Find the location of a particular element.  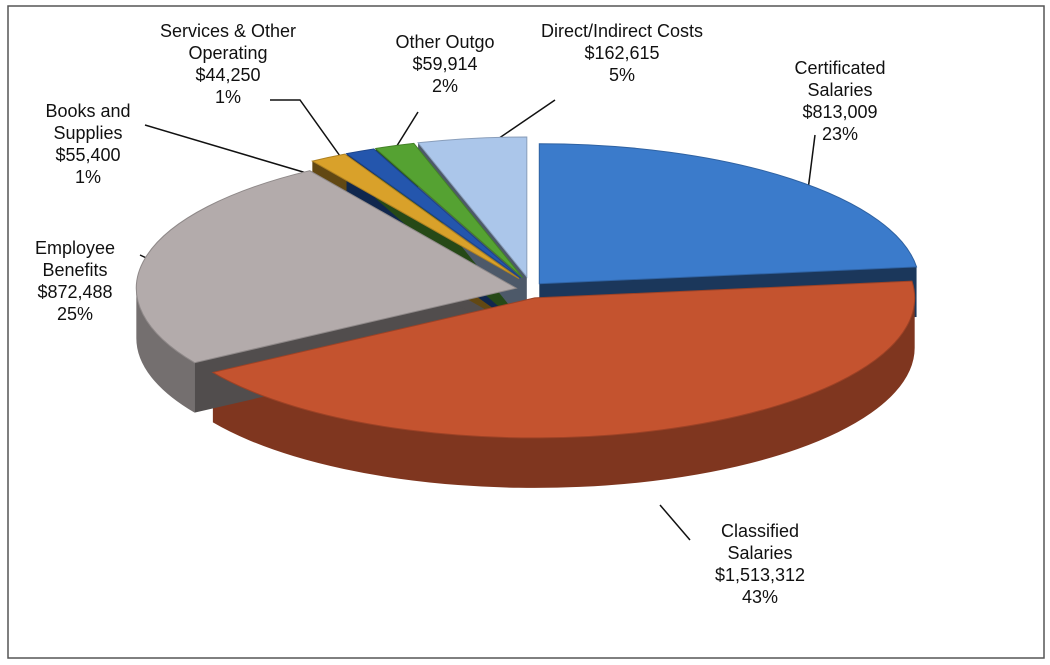

percent-label: 43% is located at coordinates (760, 597).